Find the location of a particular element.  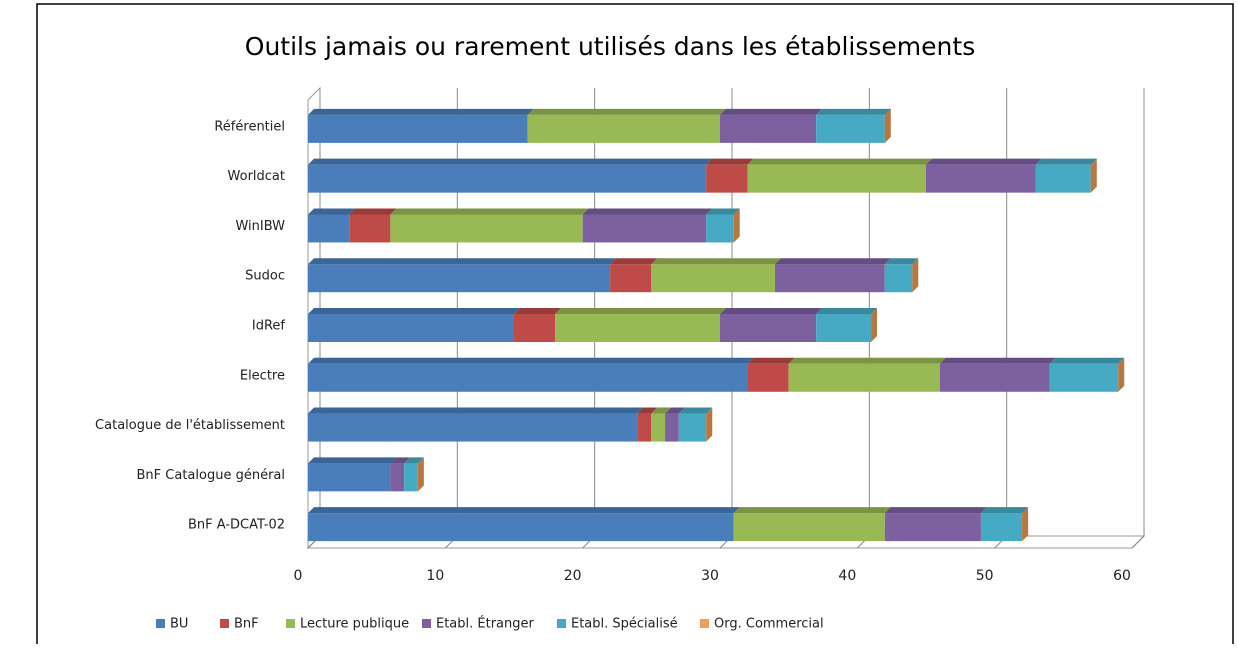

legend-label: BU is located at coordinates (179, 624).